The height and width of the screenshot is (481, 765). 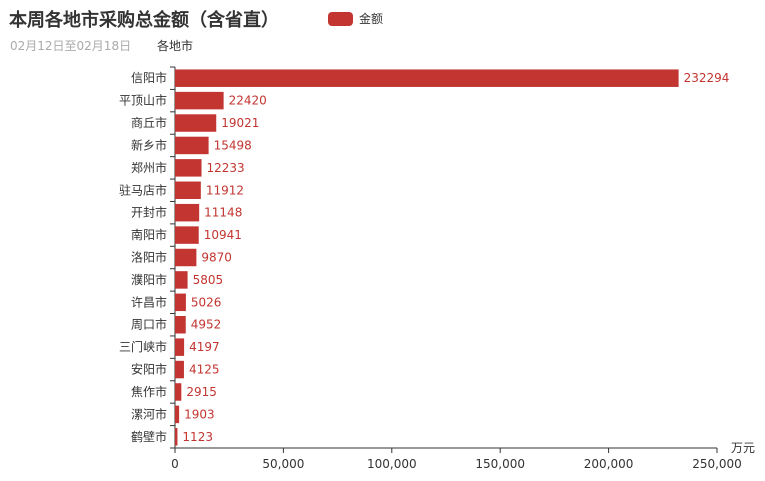 I want to click on data-label: 9870, so click(x=216, y=258).